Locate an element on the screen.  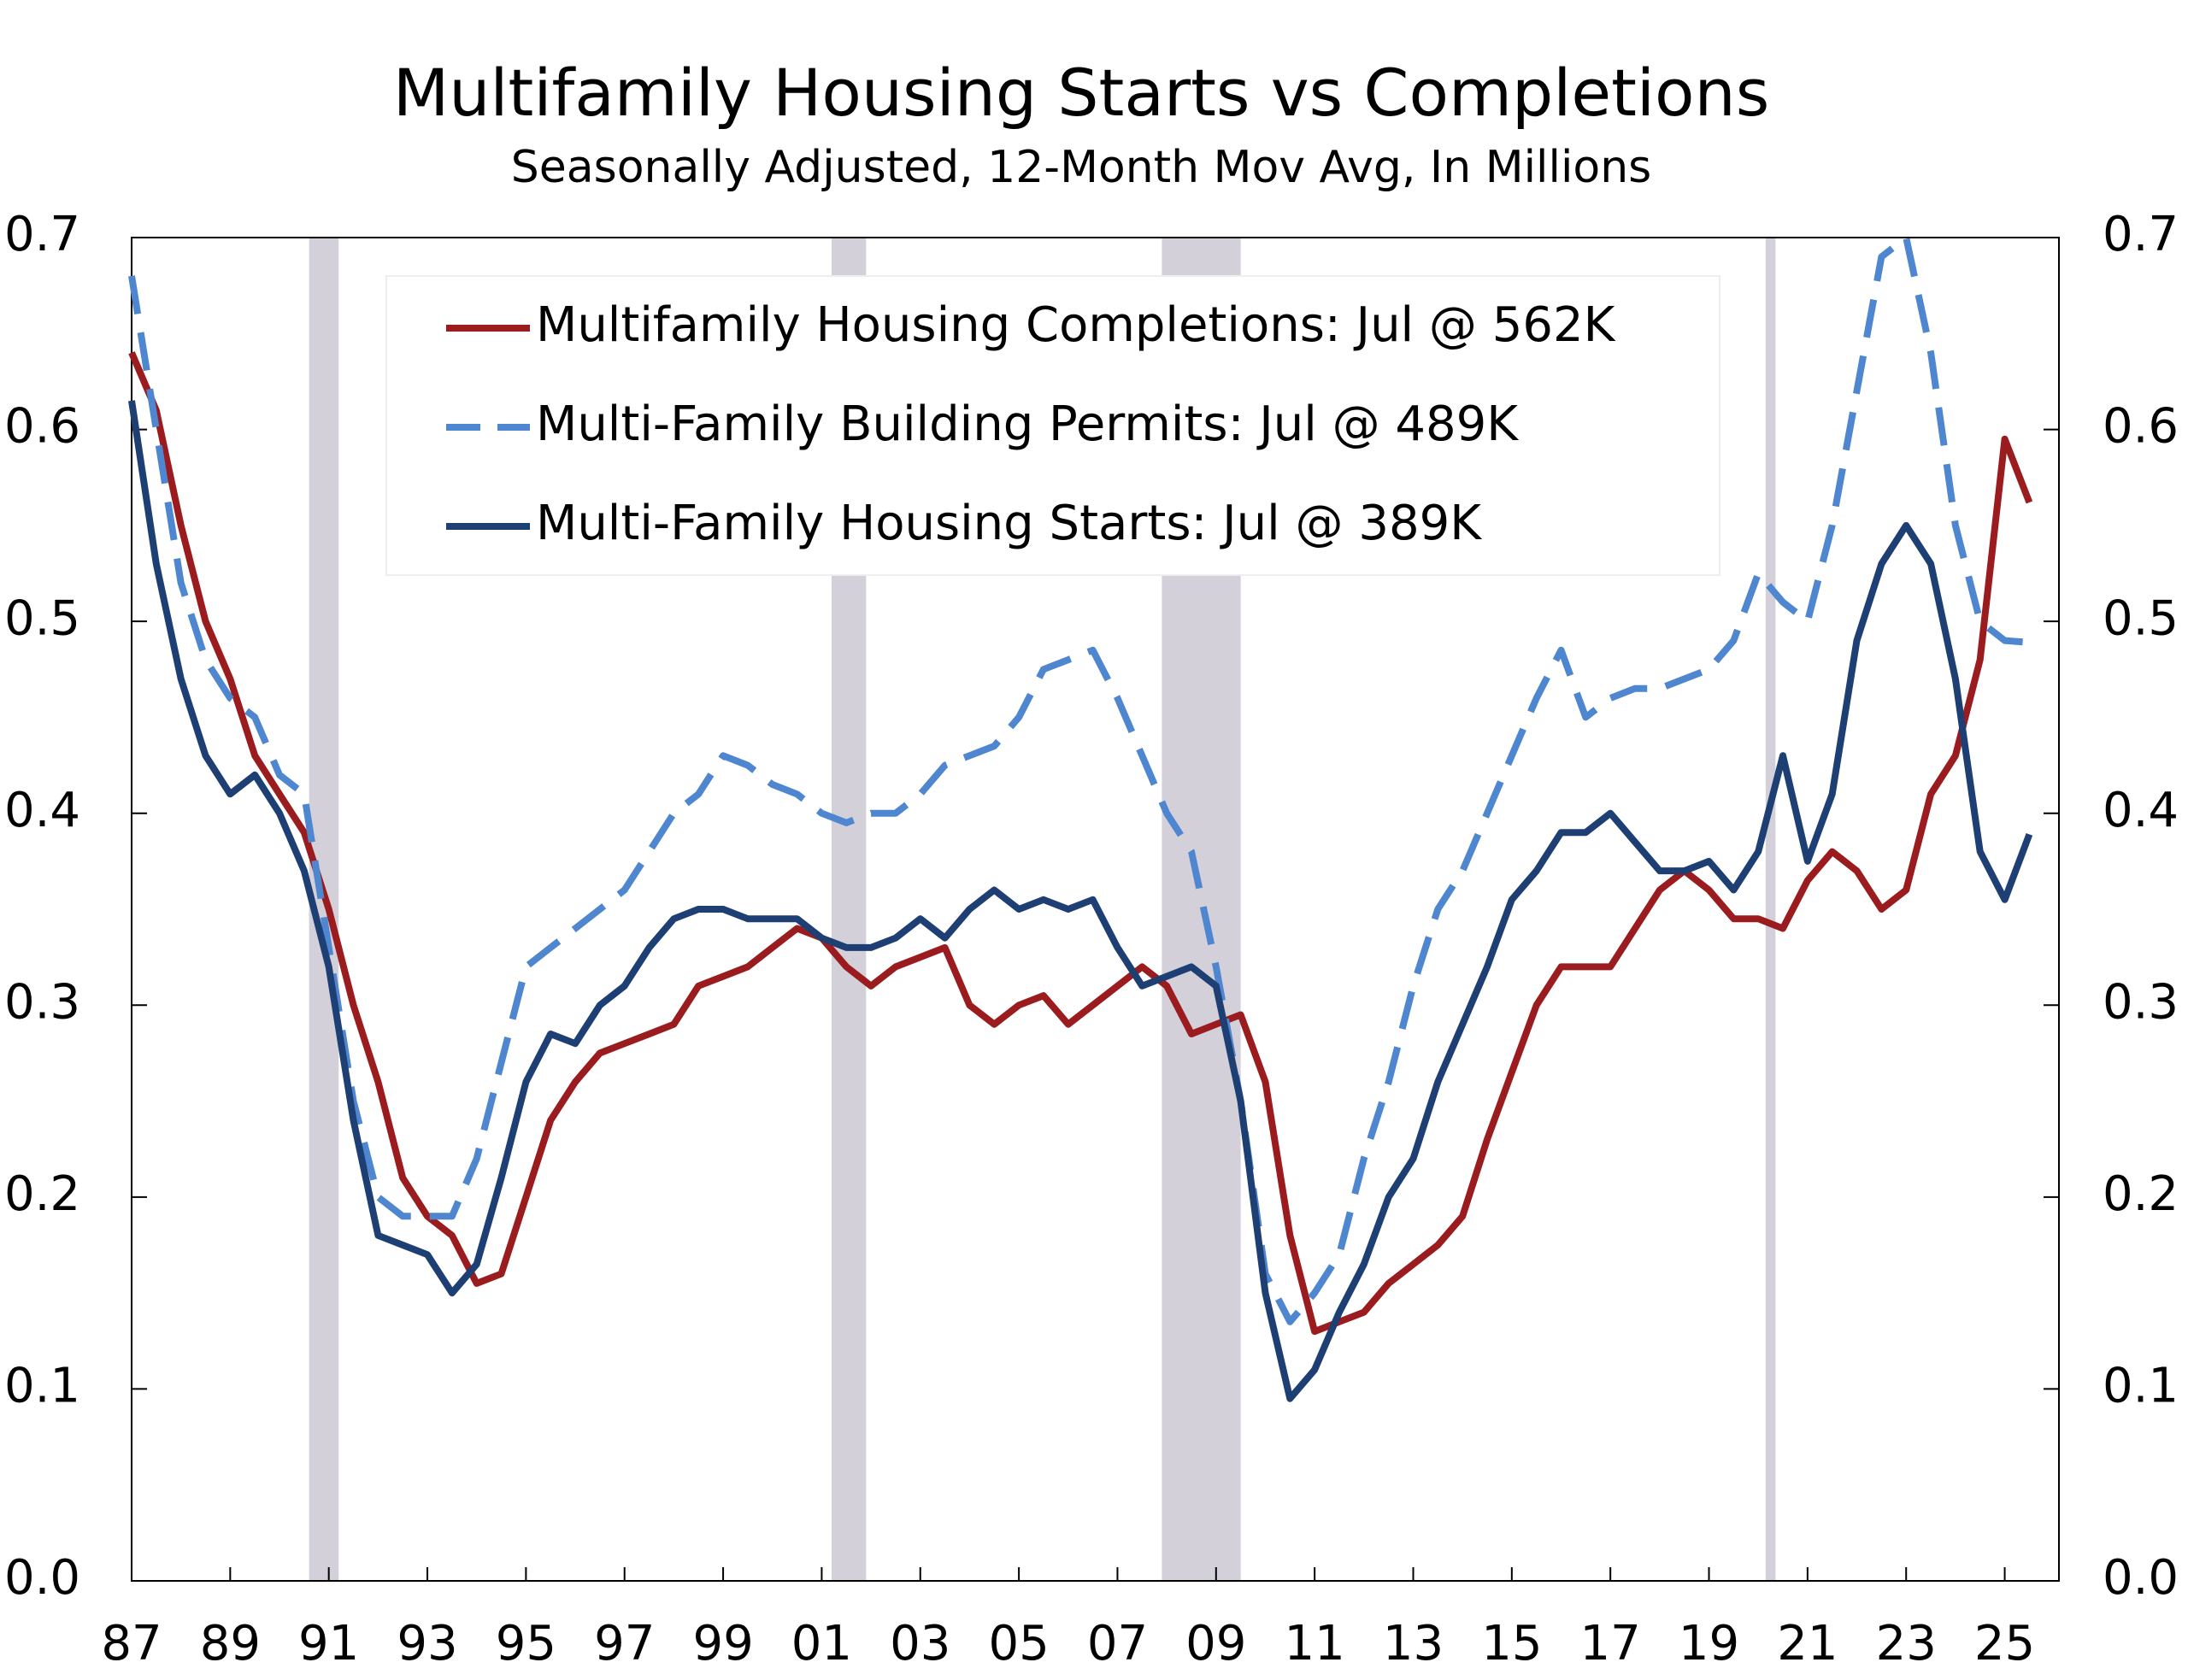
recession-band is located at coordinates (1770, 909).